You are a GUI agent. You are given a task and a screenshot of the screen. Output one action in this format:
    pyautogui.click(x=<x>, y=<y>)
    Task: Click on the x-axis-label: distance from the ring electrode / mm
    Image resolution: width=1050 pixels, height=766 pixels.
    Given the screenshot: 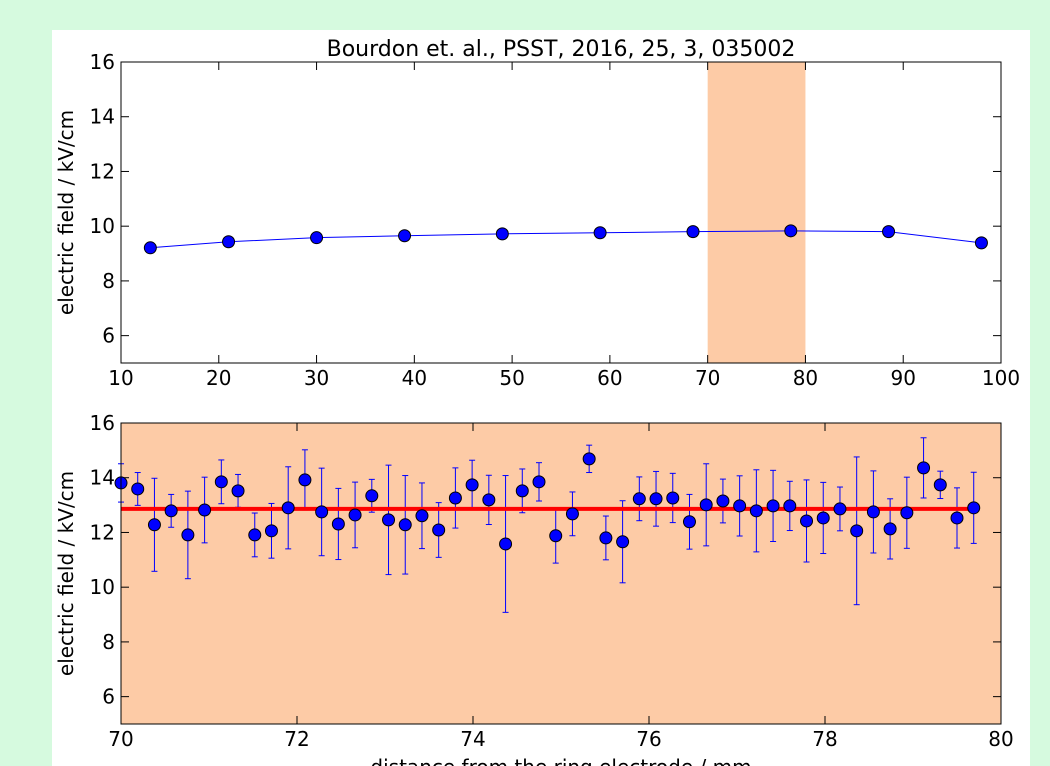 What is the action you would take?
    pyautogui.click(x=560, y=760)
    